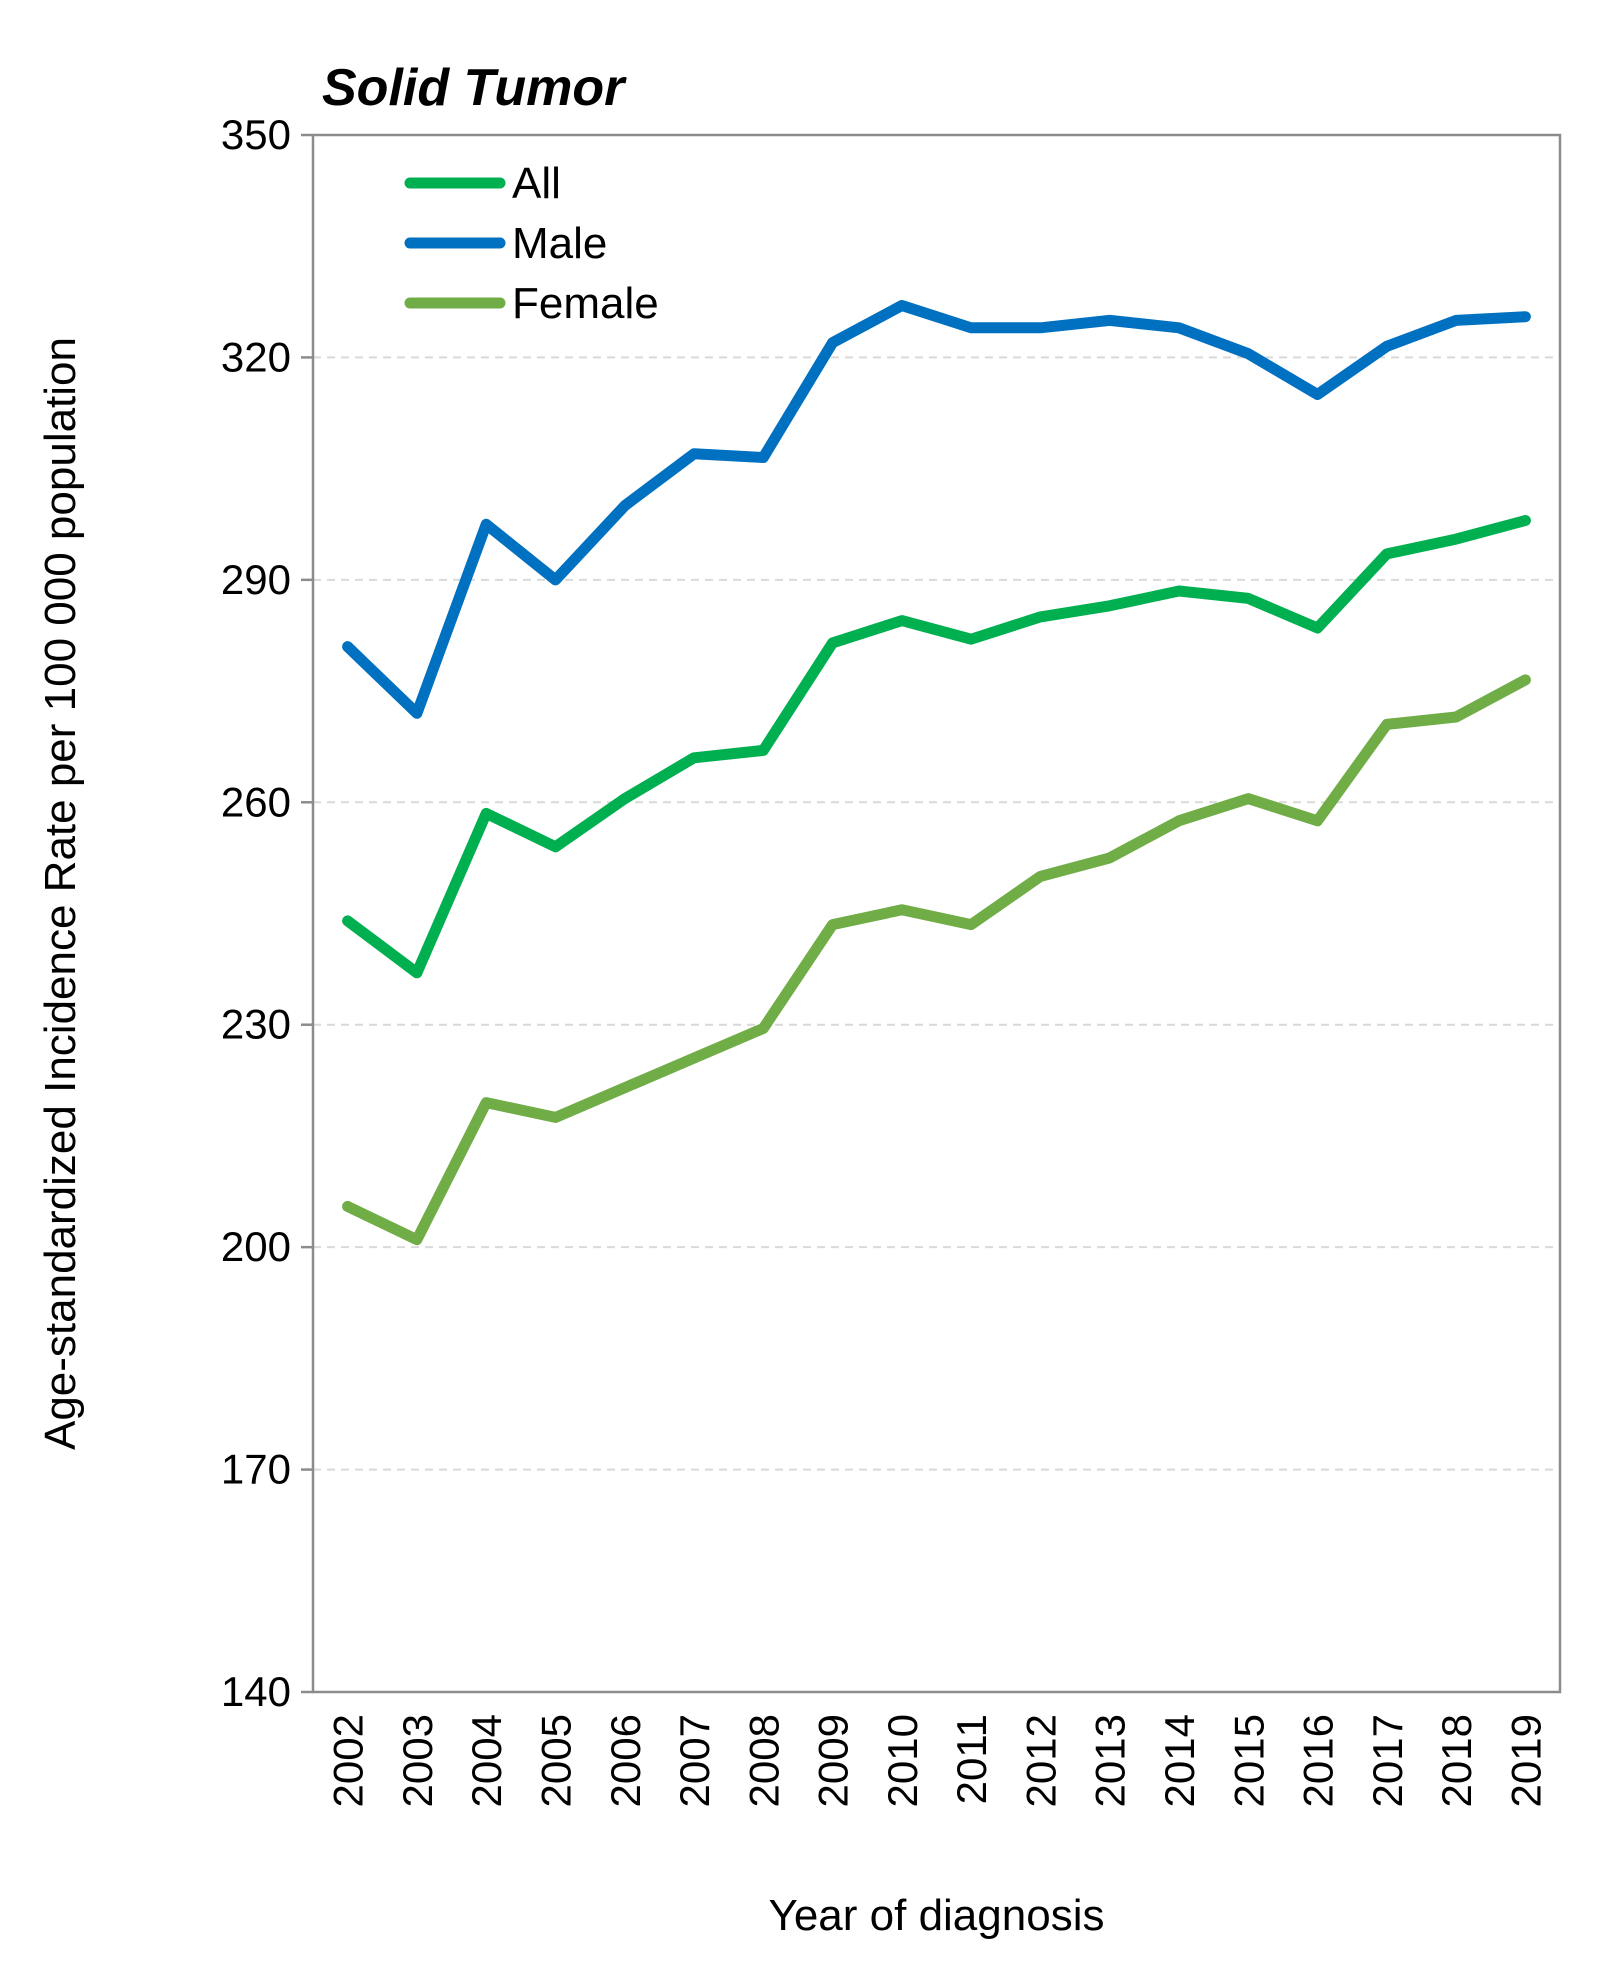 The width and height of the screenshot is (1608, 1962). What do you see at coordinates (1525, 1760) in the screenshot?
I see `x-tick-label: 2019` at bounding box center [1525, 1760].